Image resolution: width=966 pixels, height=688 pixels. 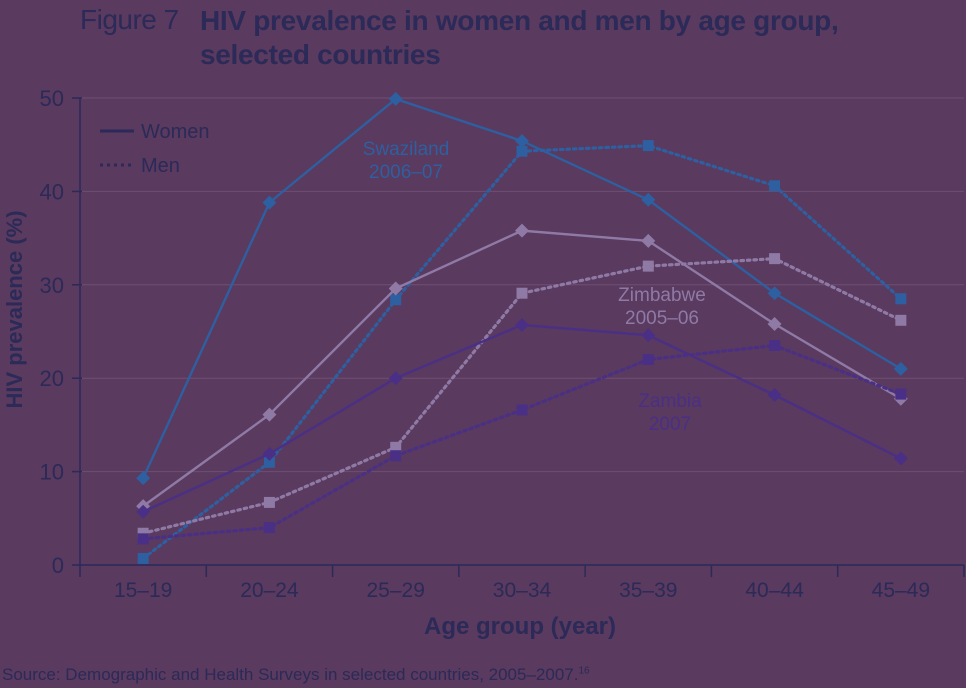 What do you see at coordinates (406, 149) in the screenshot?
I see `annotation-line: Swaziland` at bounding box center [406, 149].